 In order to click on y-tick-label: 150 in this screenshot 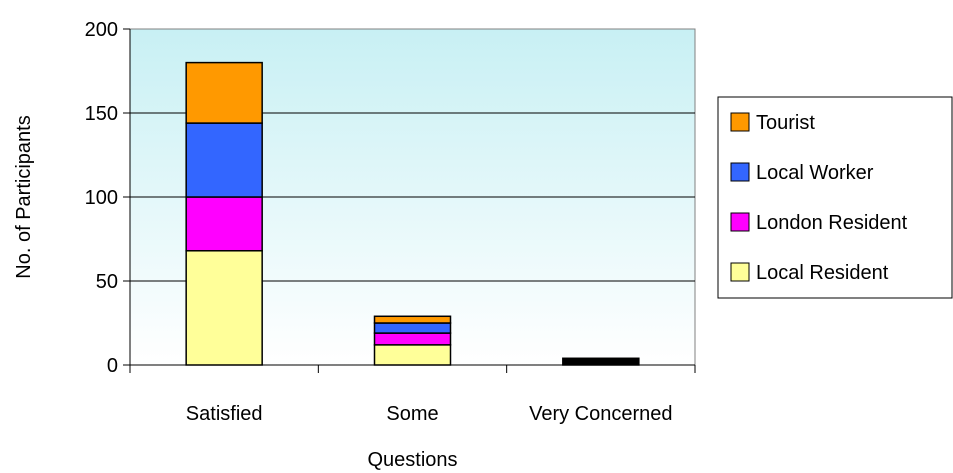, I will do `click(101, 114)`.